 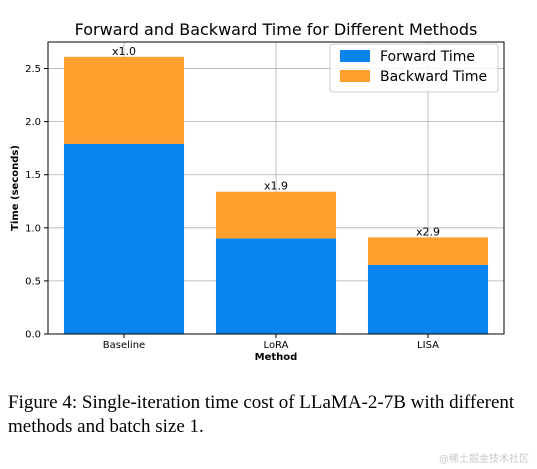 What do you see at coordinates (433, 77) in the screenshot?
I see `legend-label-backward: Backward Time` at bounding box center [433, 77].